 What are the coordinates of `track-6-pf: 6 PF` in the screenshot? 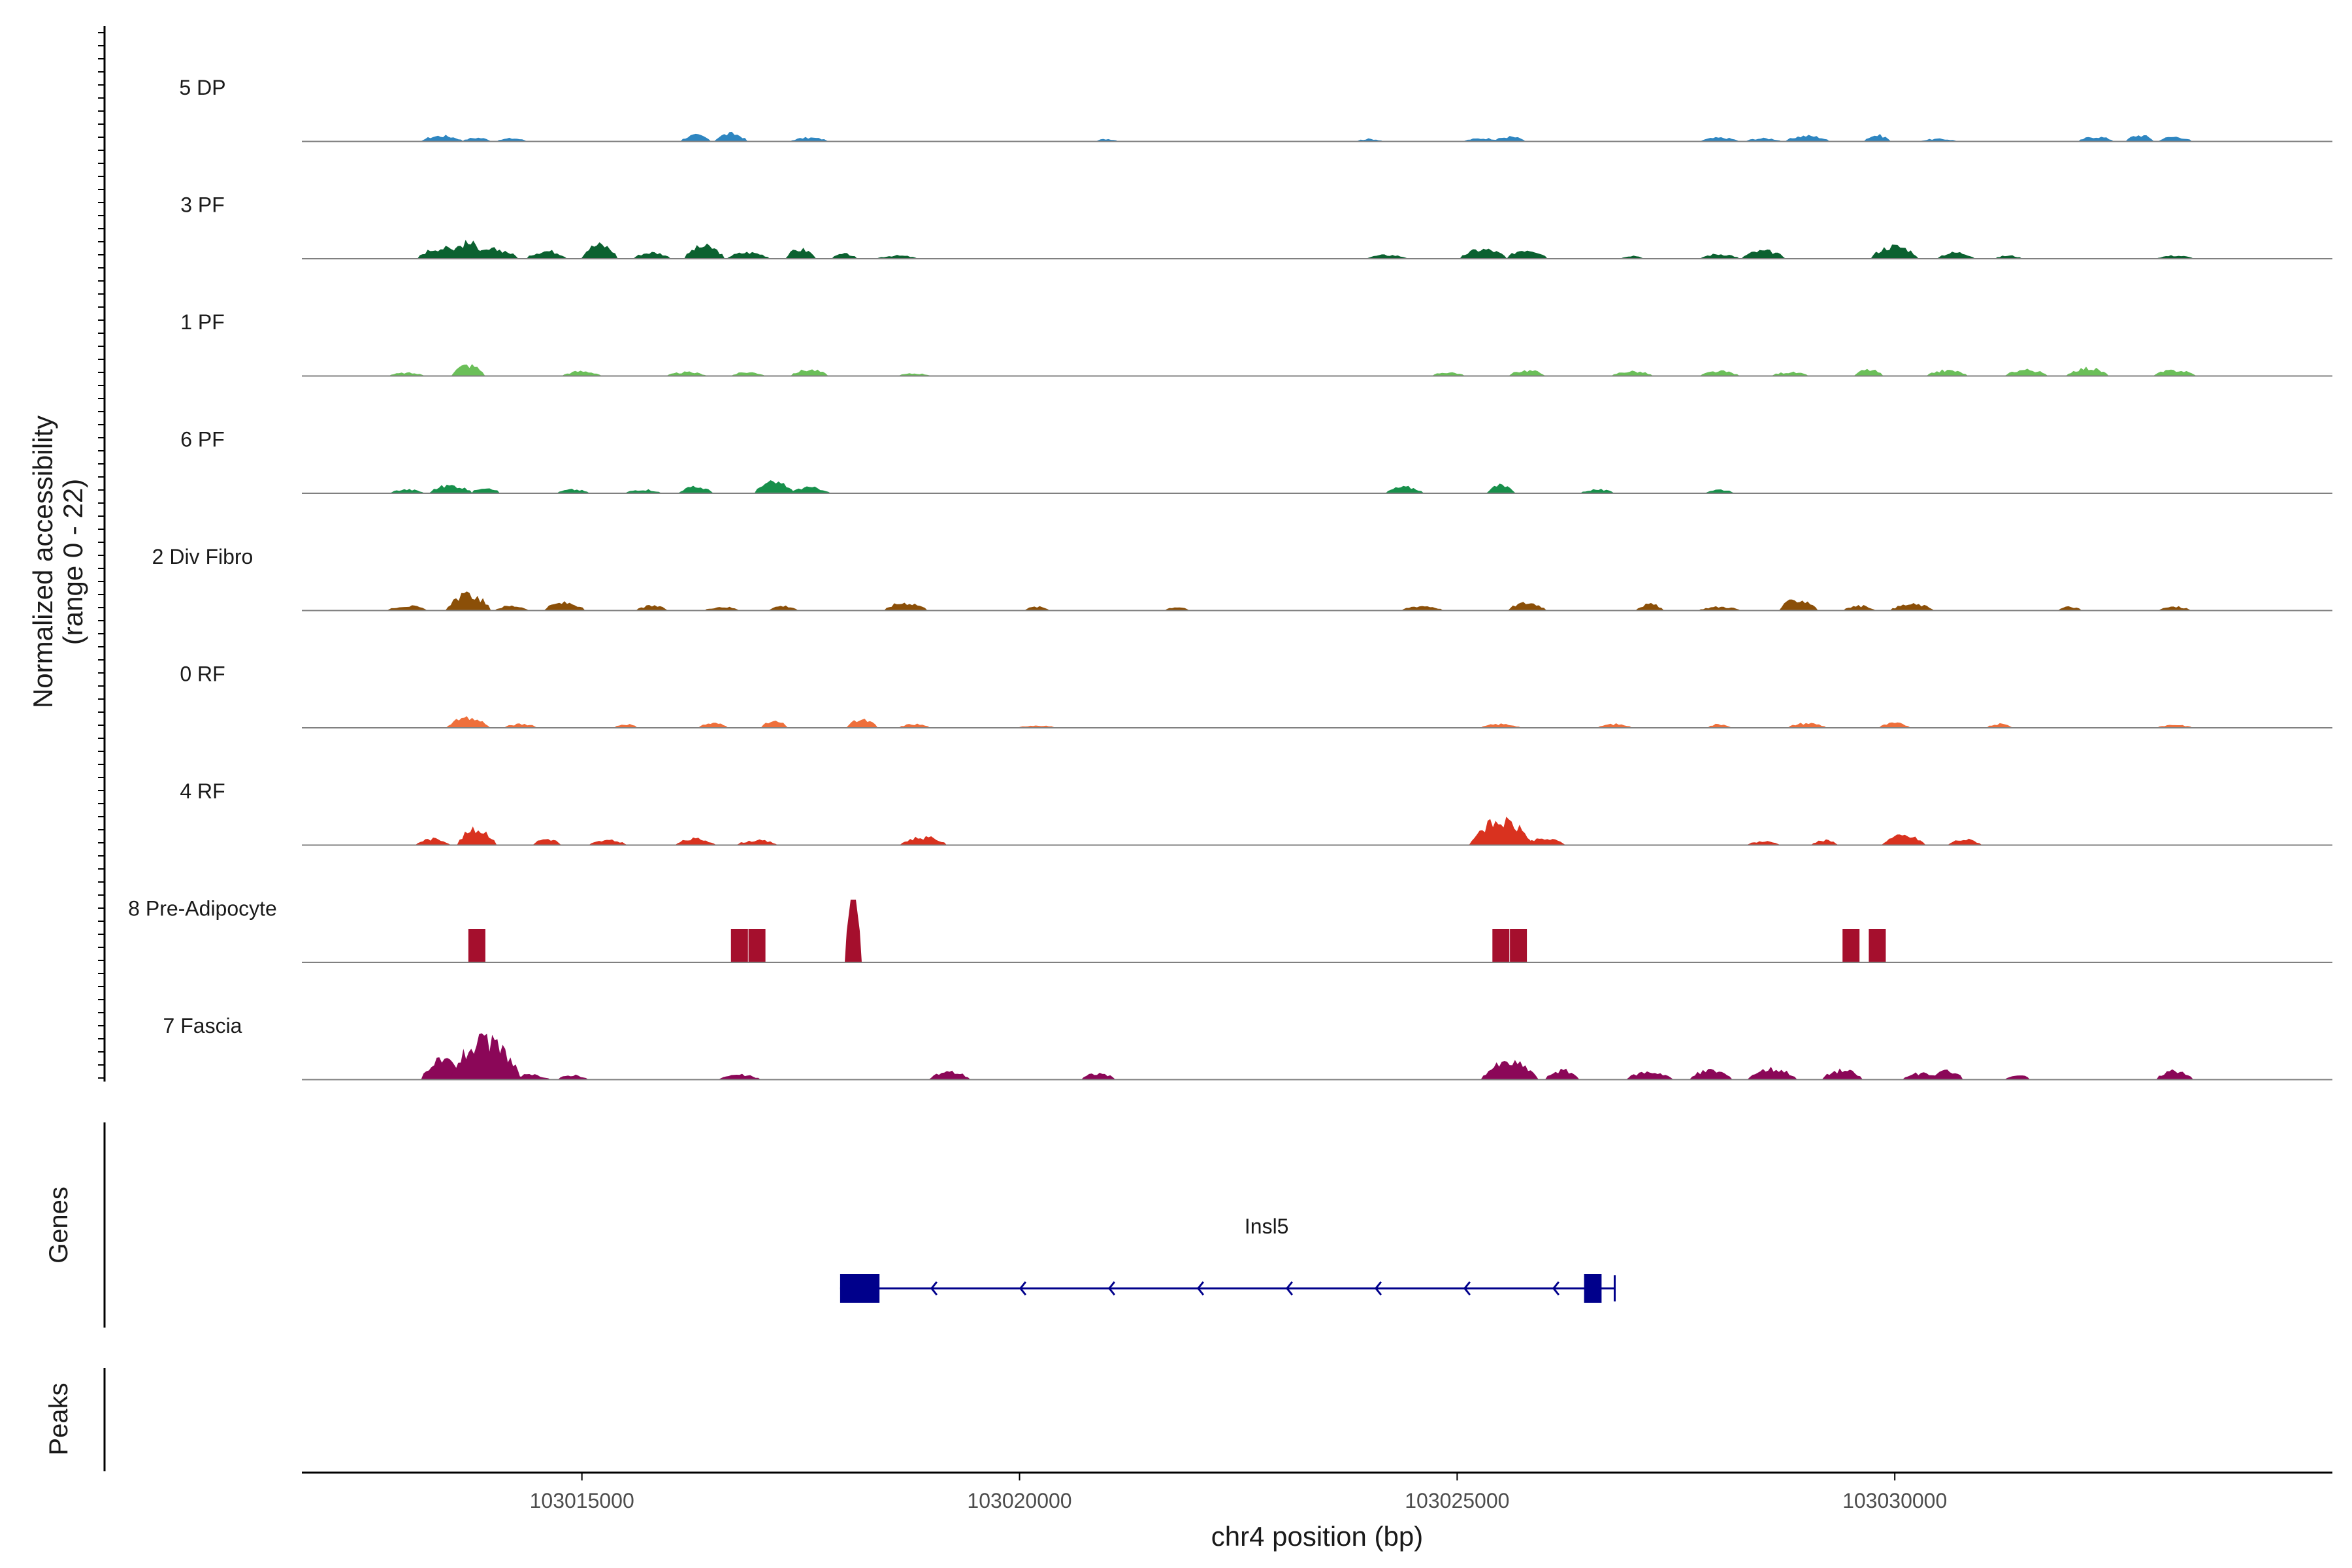 It's located at (1256, 461).